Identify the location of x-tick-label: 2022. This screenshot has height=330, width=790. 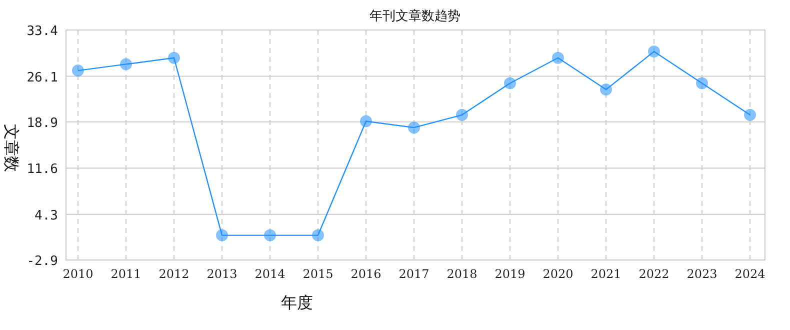
(654, 274).